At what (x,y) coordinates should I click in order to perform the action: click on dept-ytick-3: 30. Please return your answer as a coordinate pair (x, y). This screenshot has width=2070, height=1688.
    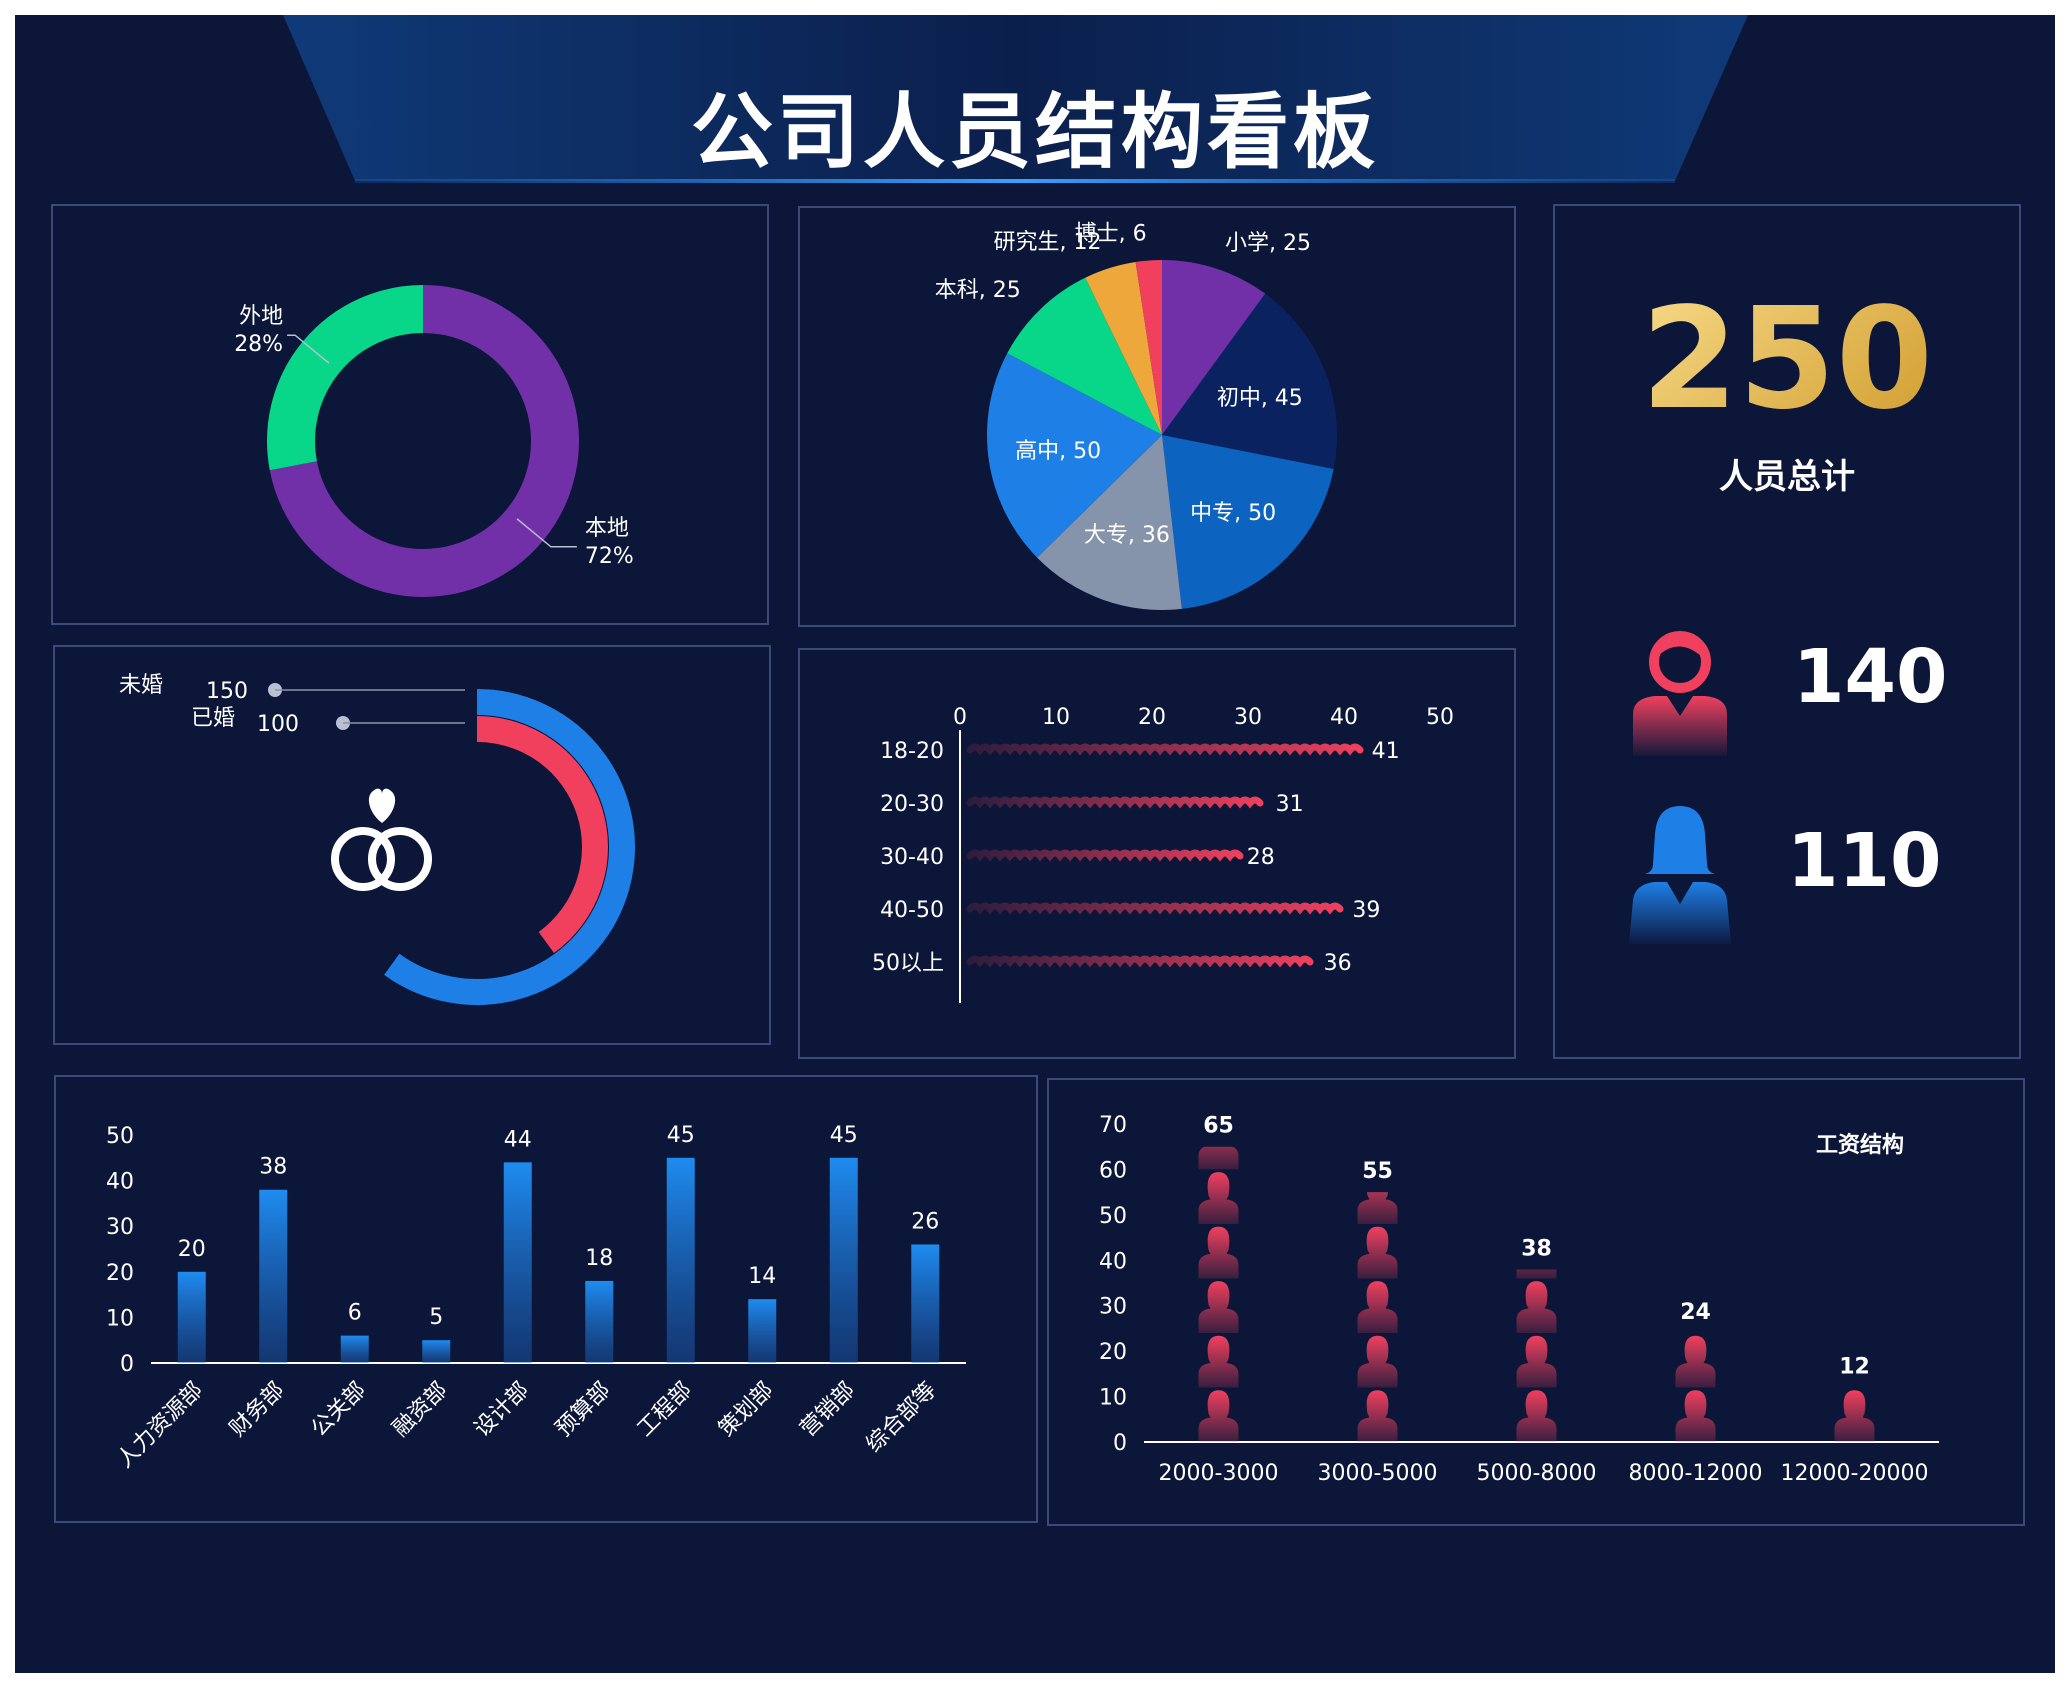
    Looking at the image, I should click on (120, 1227).